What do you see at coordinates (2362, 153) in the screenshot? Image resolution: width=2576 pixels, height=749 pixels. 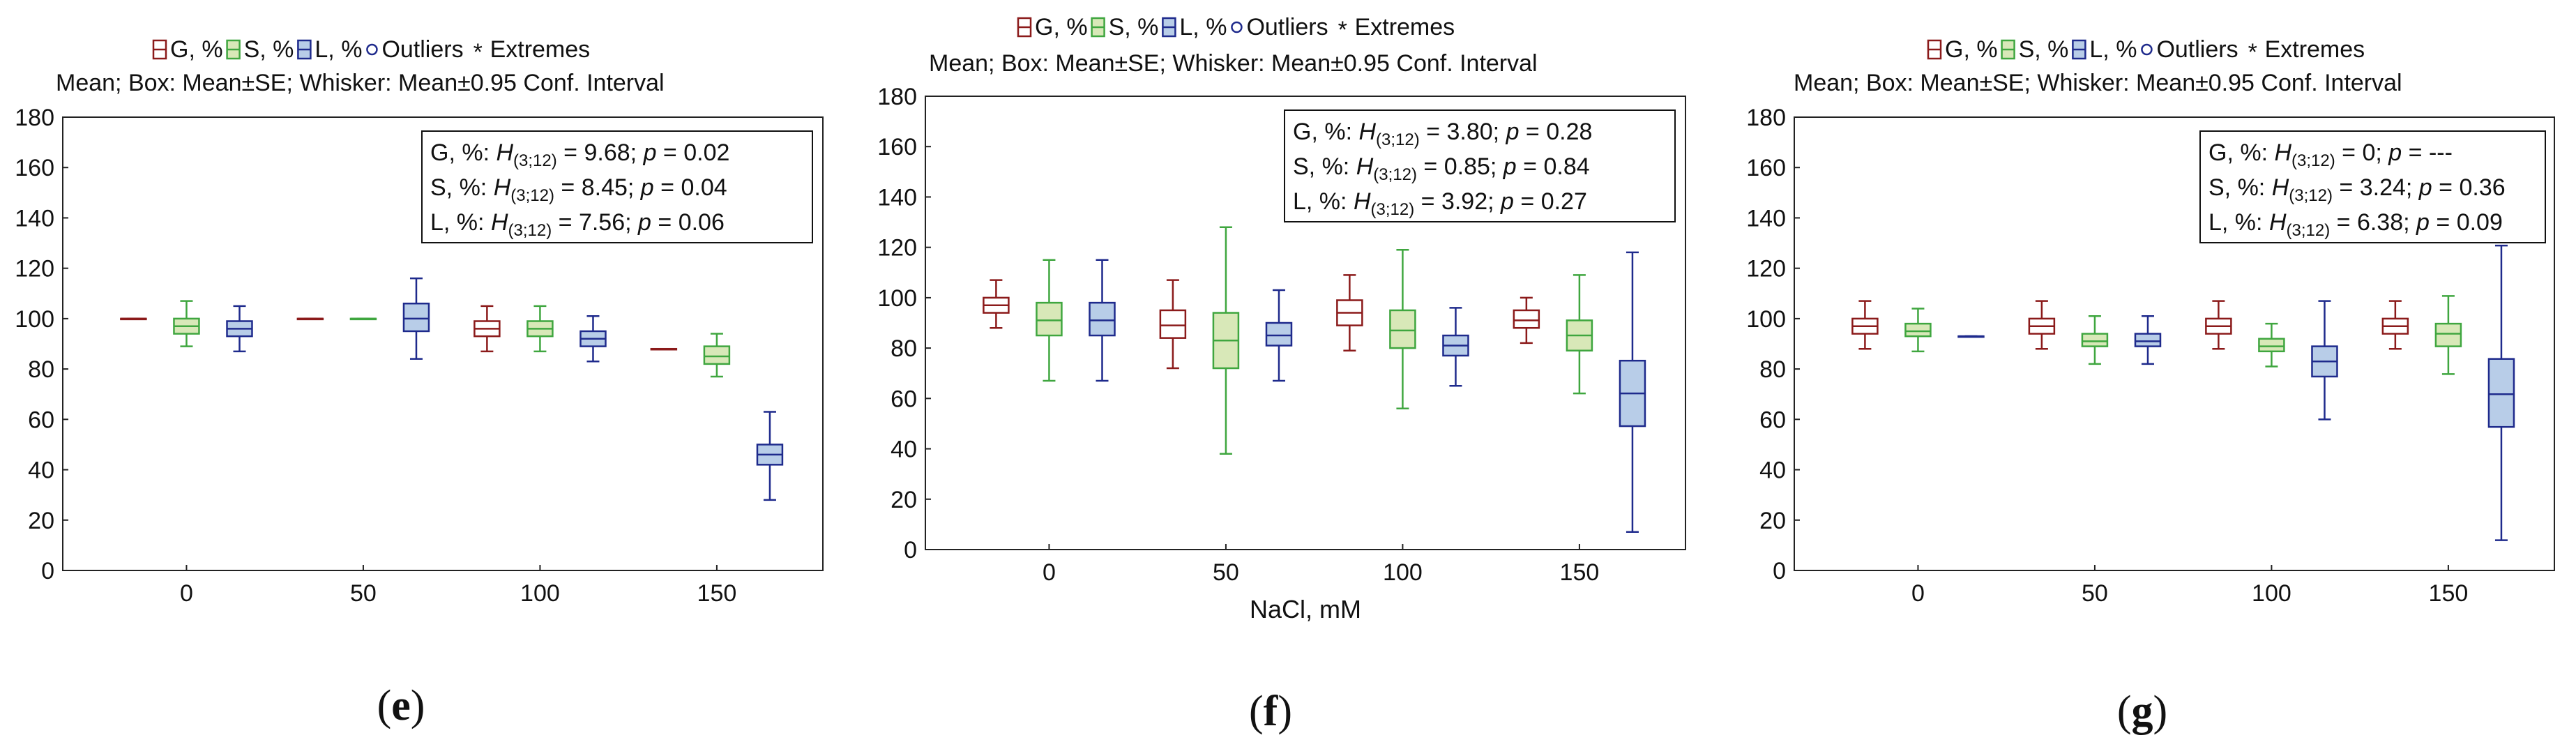 I see `stat-part: = 0;` at bounding box center [2362, 153].